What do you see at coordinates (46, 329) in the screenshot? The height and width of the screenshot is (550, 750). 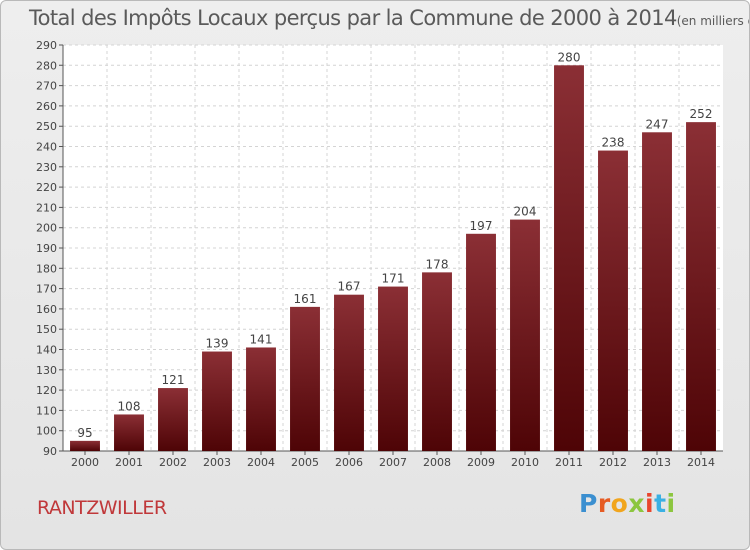 I see `y-tick-label: 150` at bounding box center [46, 329].